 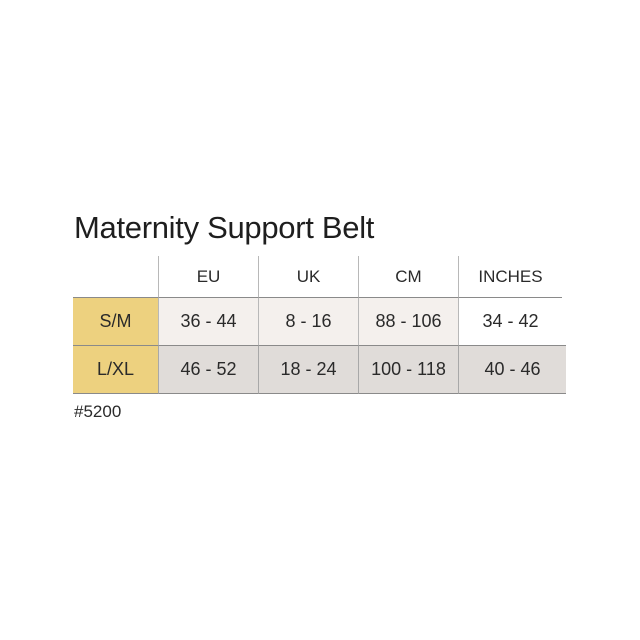 What do you see at coordinates (98, 411) in the screenshot?
I see `product-code: #5200` at bounding box center [98, 411].